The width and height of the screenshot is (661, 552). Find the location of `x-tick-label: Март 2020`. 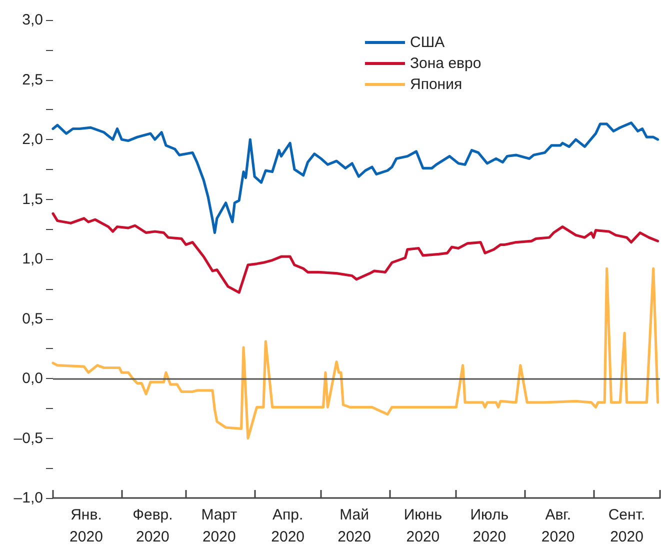

x-tick-label: Март 2020 is located at coordinates (219, 526).